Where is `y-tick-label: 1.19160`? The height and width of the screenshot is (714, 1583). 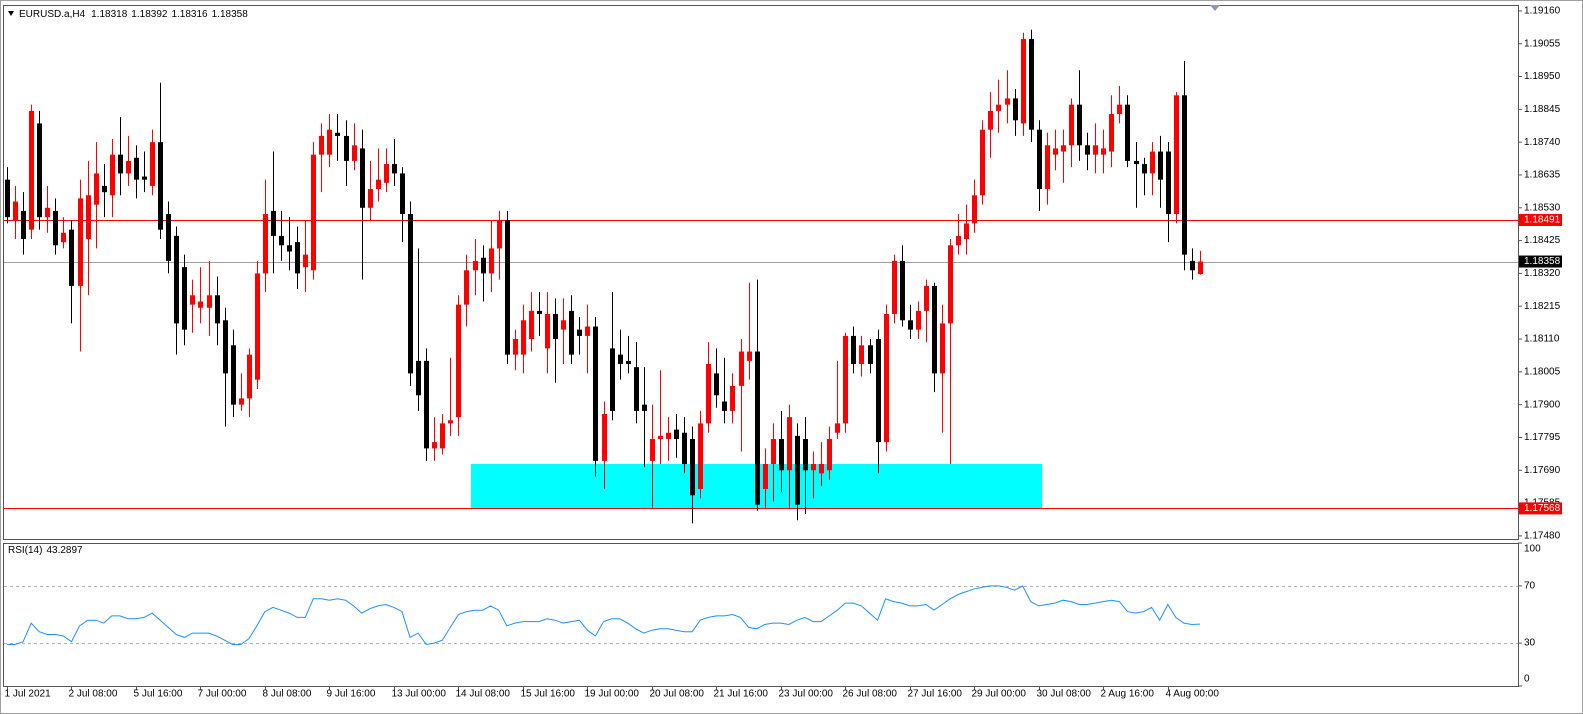 y-tick-label: 1.19160 is located at coordinates (1542, 11).